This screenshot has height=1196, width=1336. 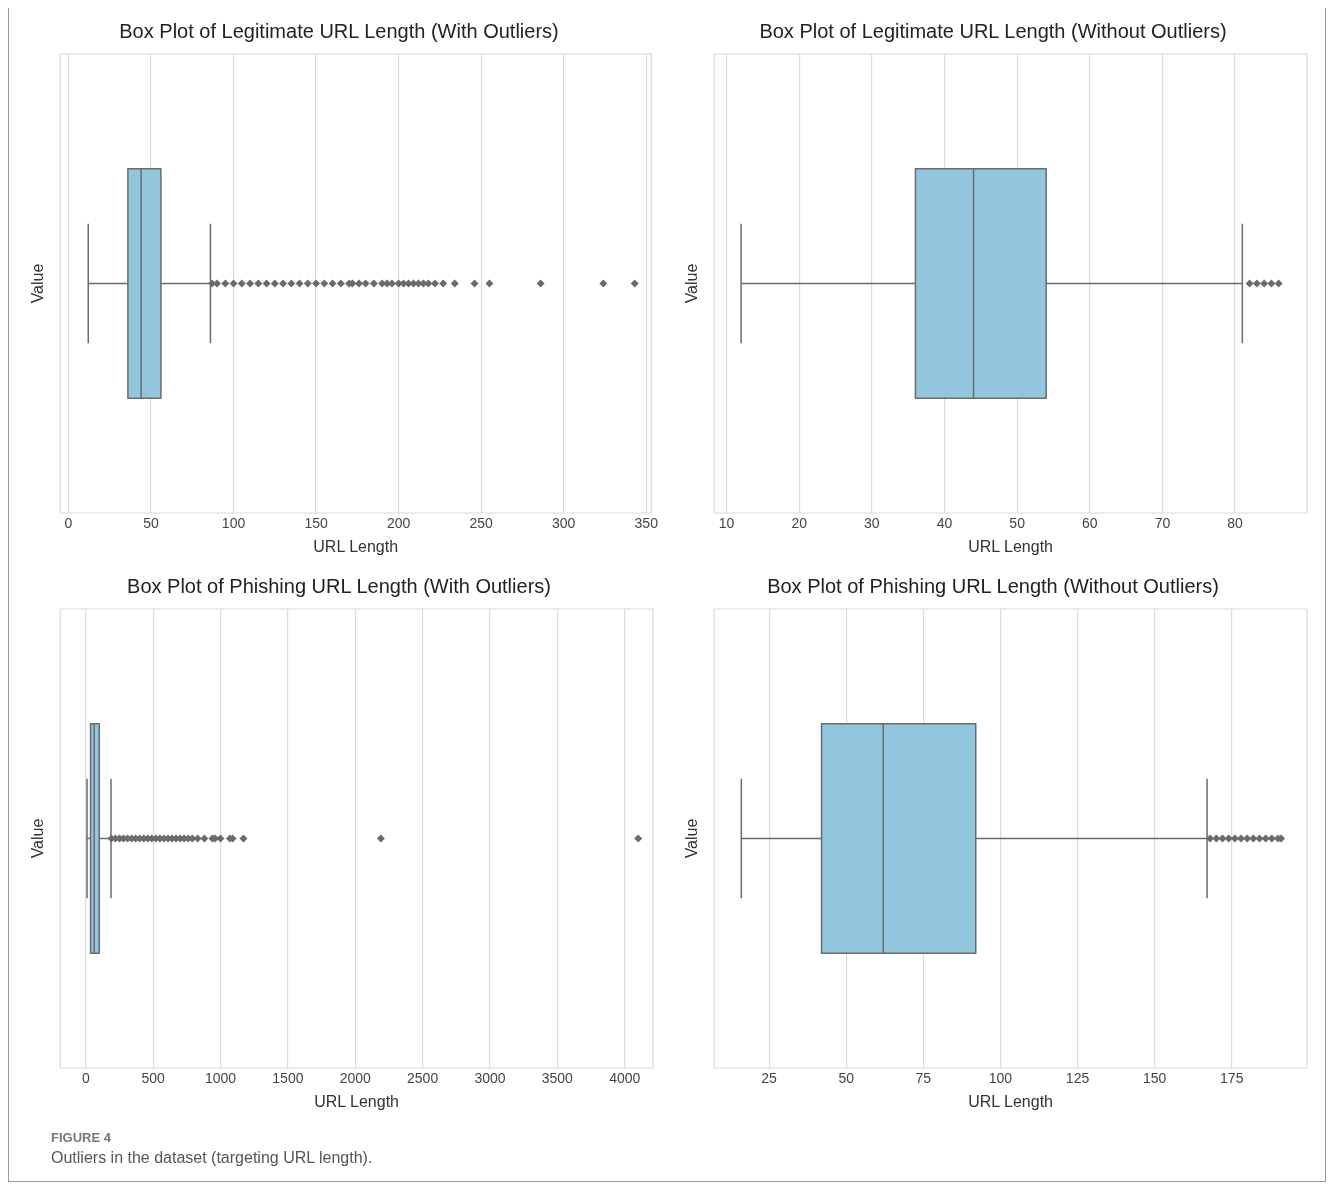 I want to click on chart-title: Box Plot of Phishing URL Length (Without Outliers), so click(x=993, y=585).